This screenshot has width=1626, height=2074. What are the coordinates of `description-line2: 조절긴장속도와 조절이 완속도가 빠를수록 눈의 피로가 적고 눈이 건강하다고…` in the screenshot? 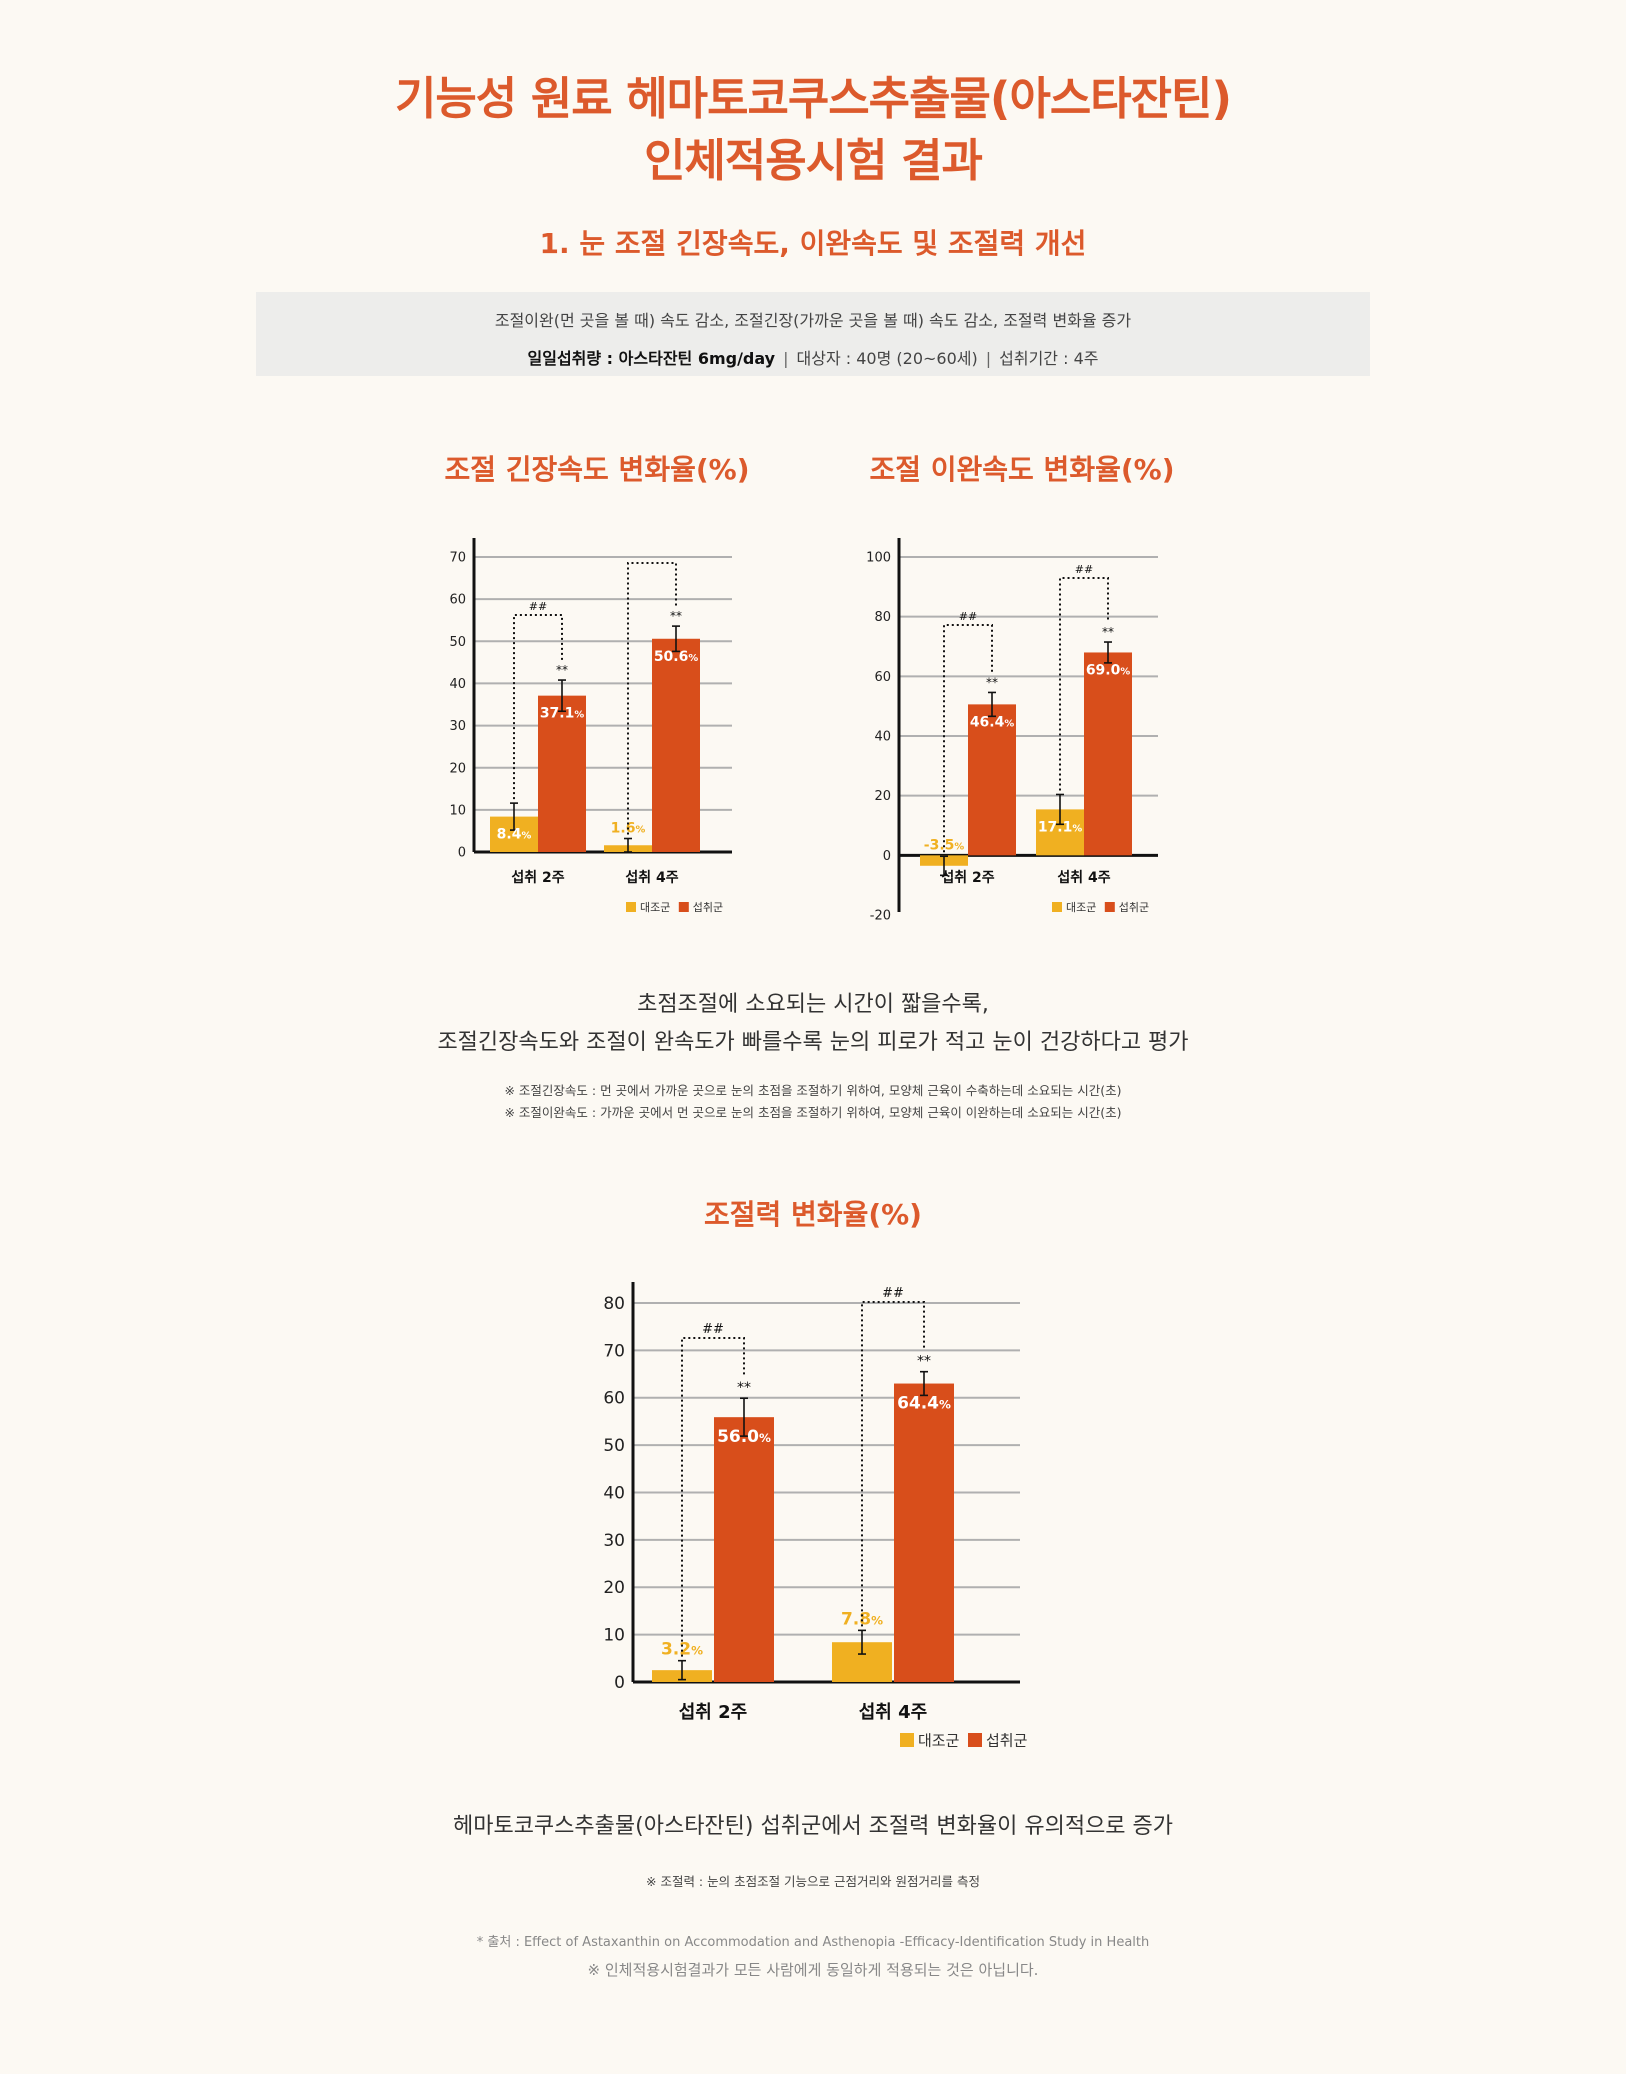 It's located at (813, 1042).